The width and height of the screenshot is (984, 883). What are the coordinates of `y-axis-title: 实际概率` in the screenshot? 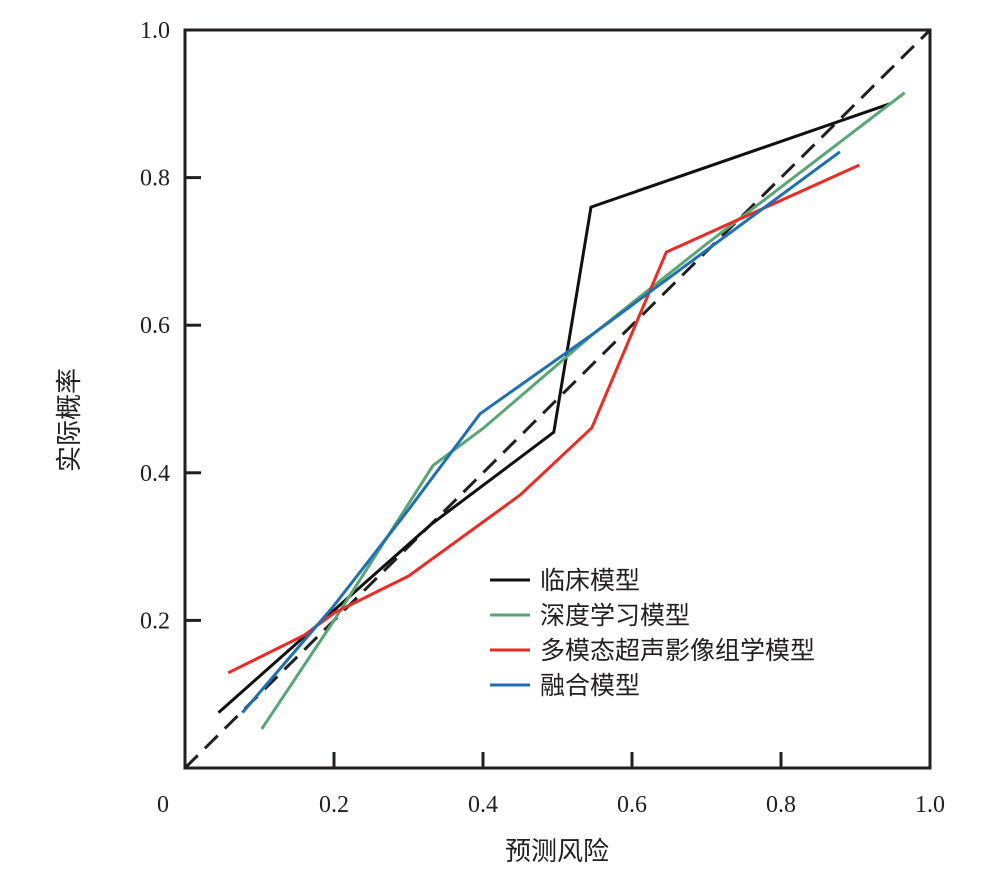 It's located at (70, 420).